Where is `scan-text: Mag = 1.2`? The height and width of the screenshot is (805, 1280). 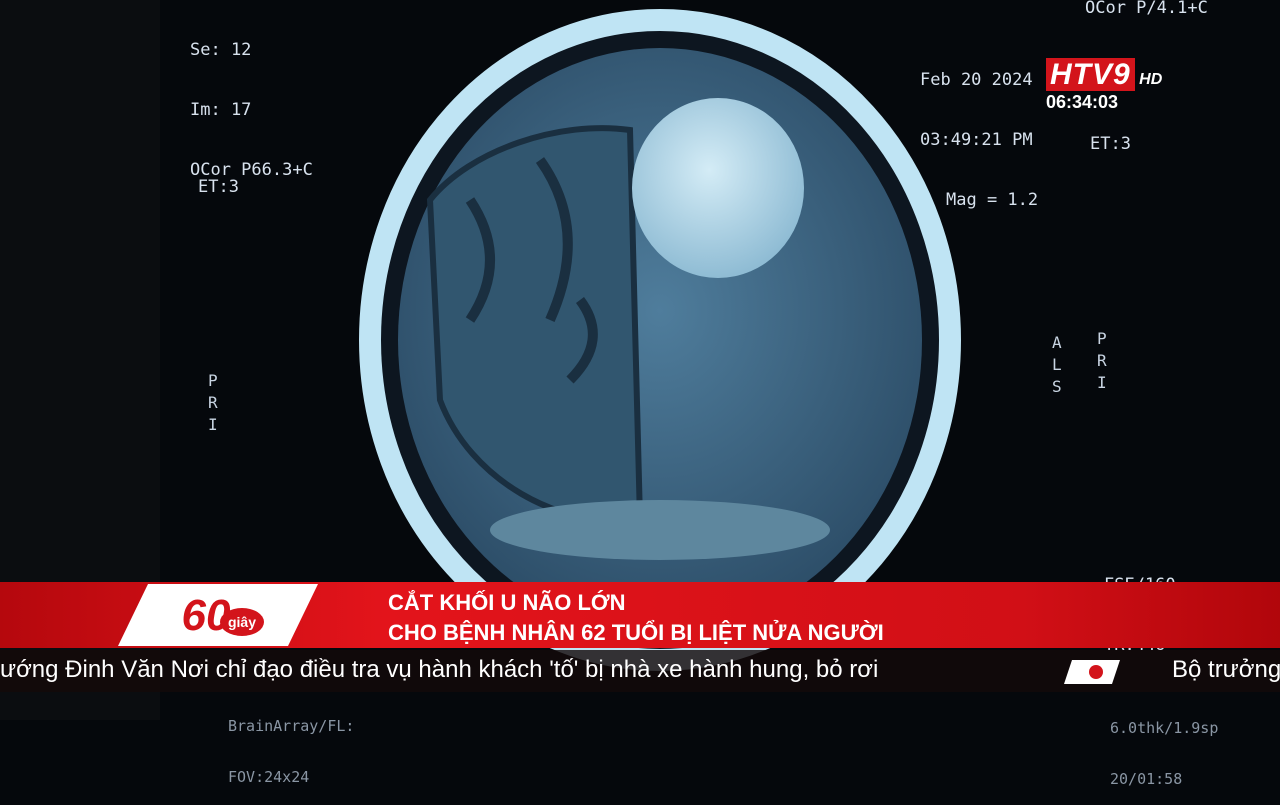 scan-text: Mag = 1.2 is located at coordinates (992, 200).